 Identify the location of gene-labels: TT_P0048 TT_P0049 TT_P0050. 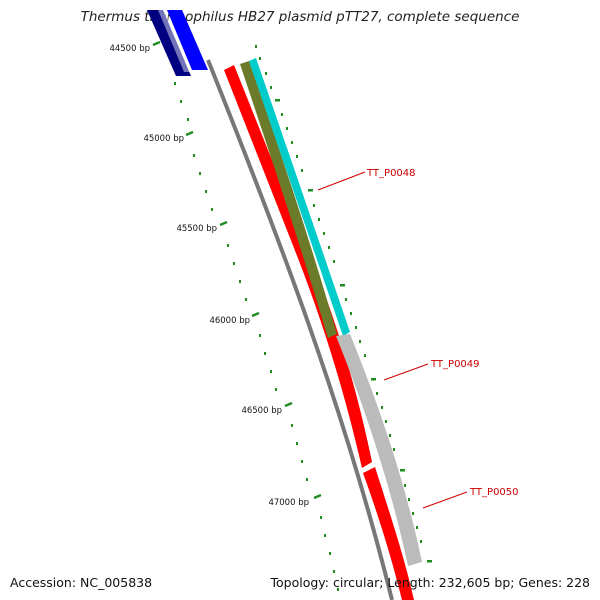
(442, 333).